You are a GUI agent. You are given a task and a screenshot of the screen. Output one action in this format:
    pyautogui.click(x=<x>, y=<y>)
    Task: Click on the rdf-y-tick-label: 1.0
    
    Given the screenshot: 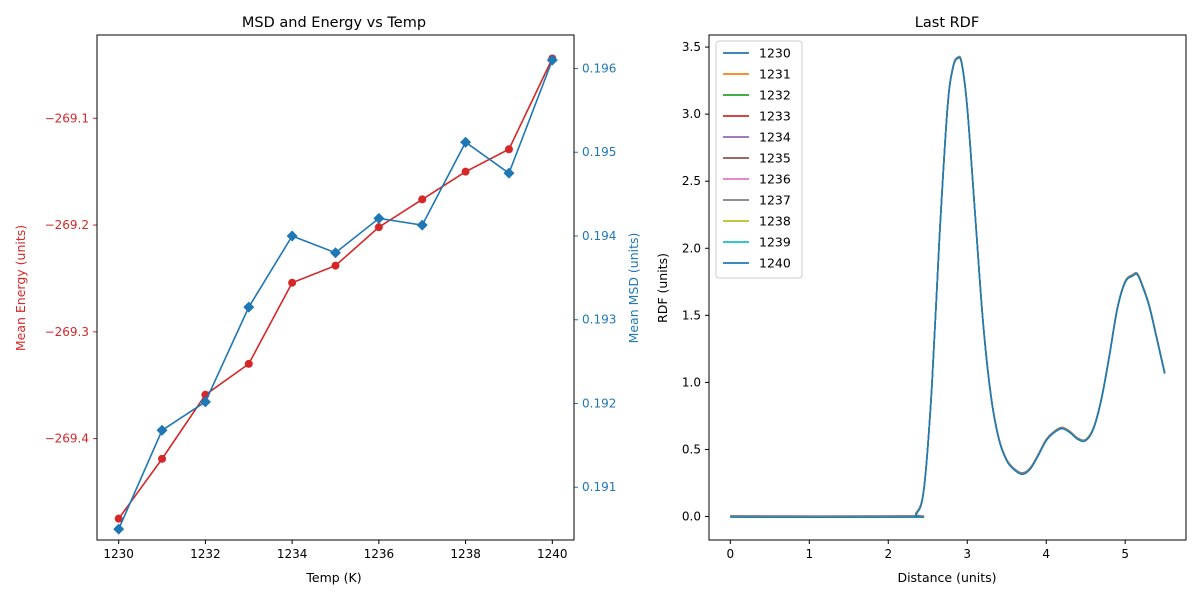 What is the action you would take?
    pyautogui.click(x=691, y=382)
    